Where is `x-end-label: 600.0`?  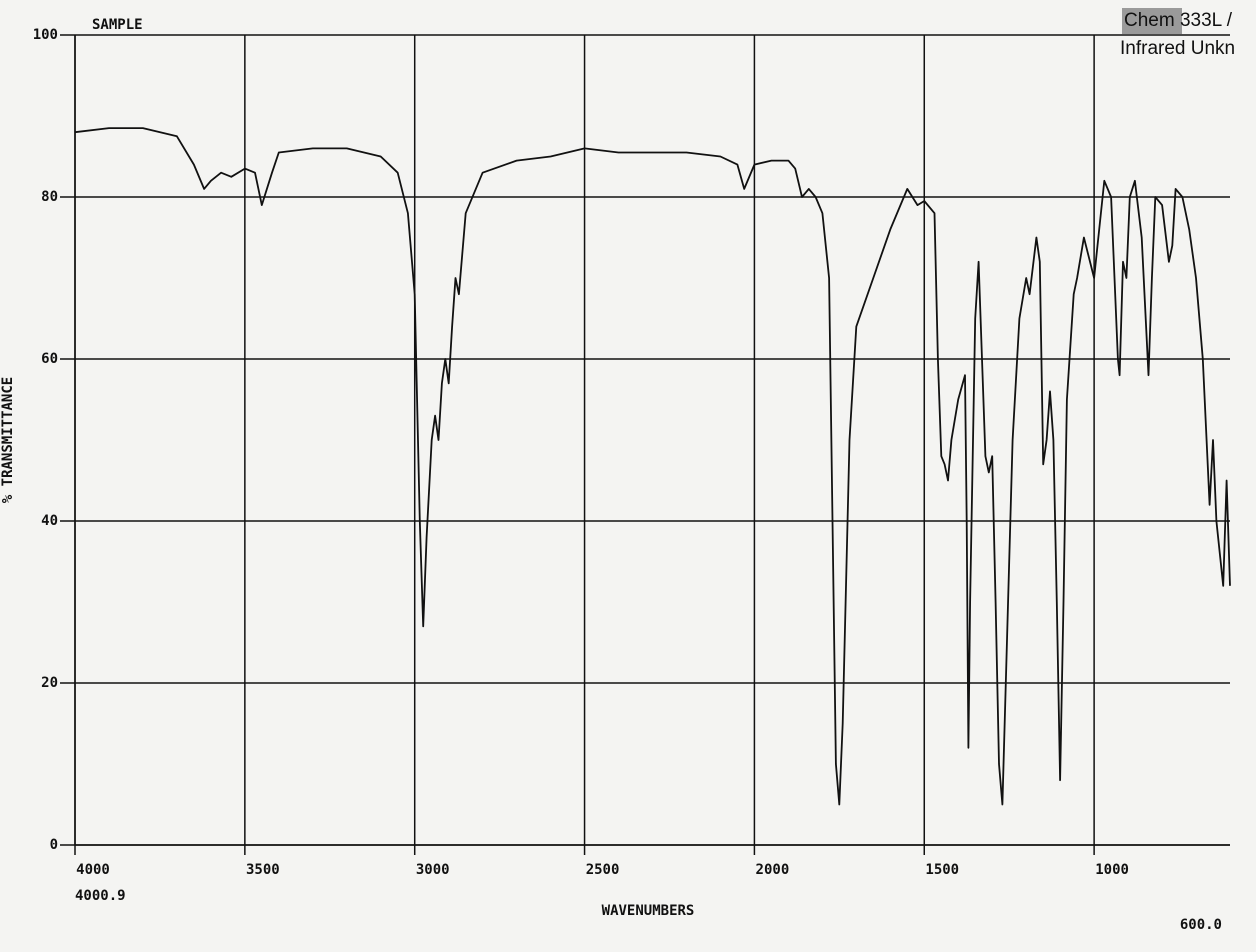 x-end-label: 600.0 is located at coordinates (1201, 925).